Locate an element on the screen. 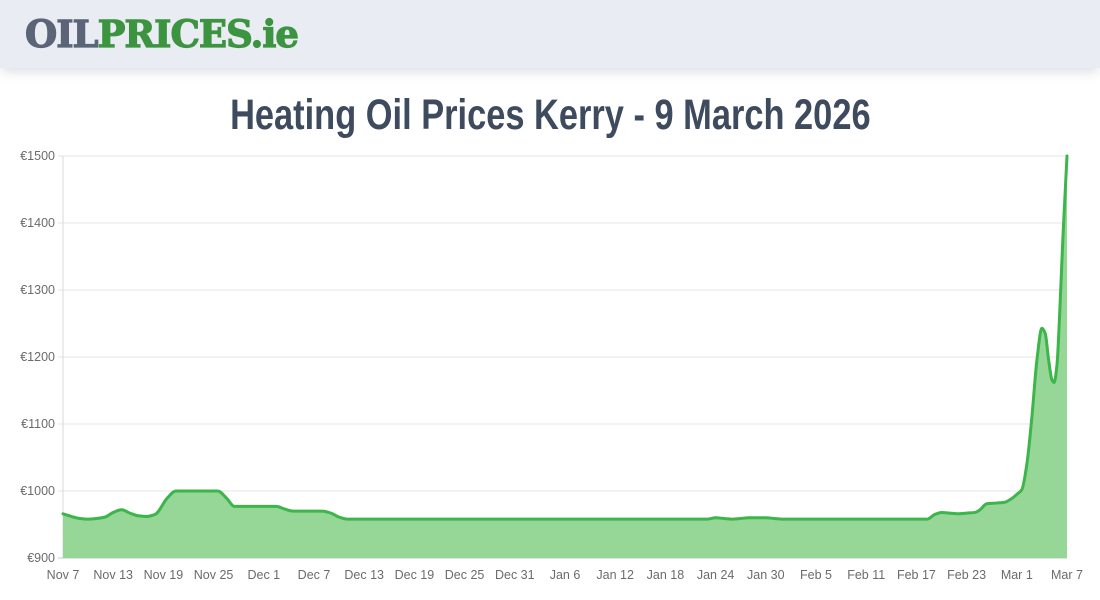  x-tick-label: Feb 23 is located at coordinates (966, 575).